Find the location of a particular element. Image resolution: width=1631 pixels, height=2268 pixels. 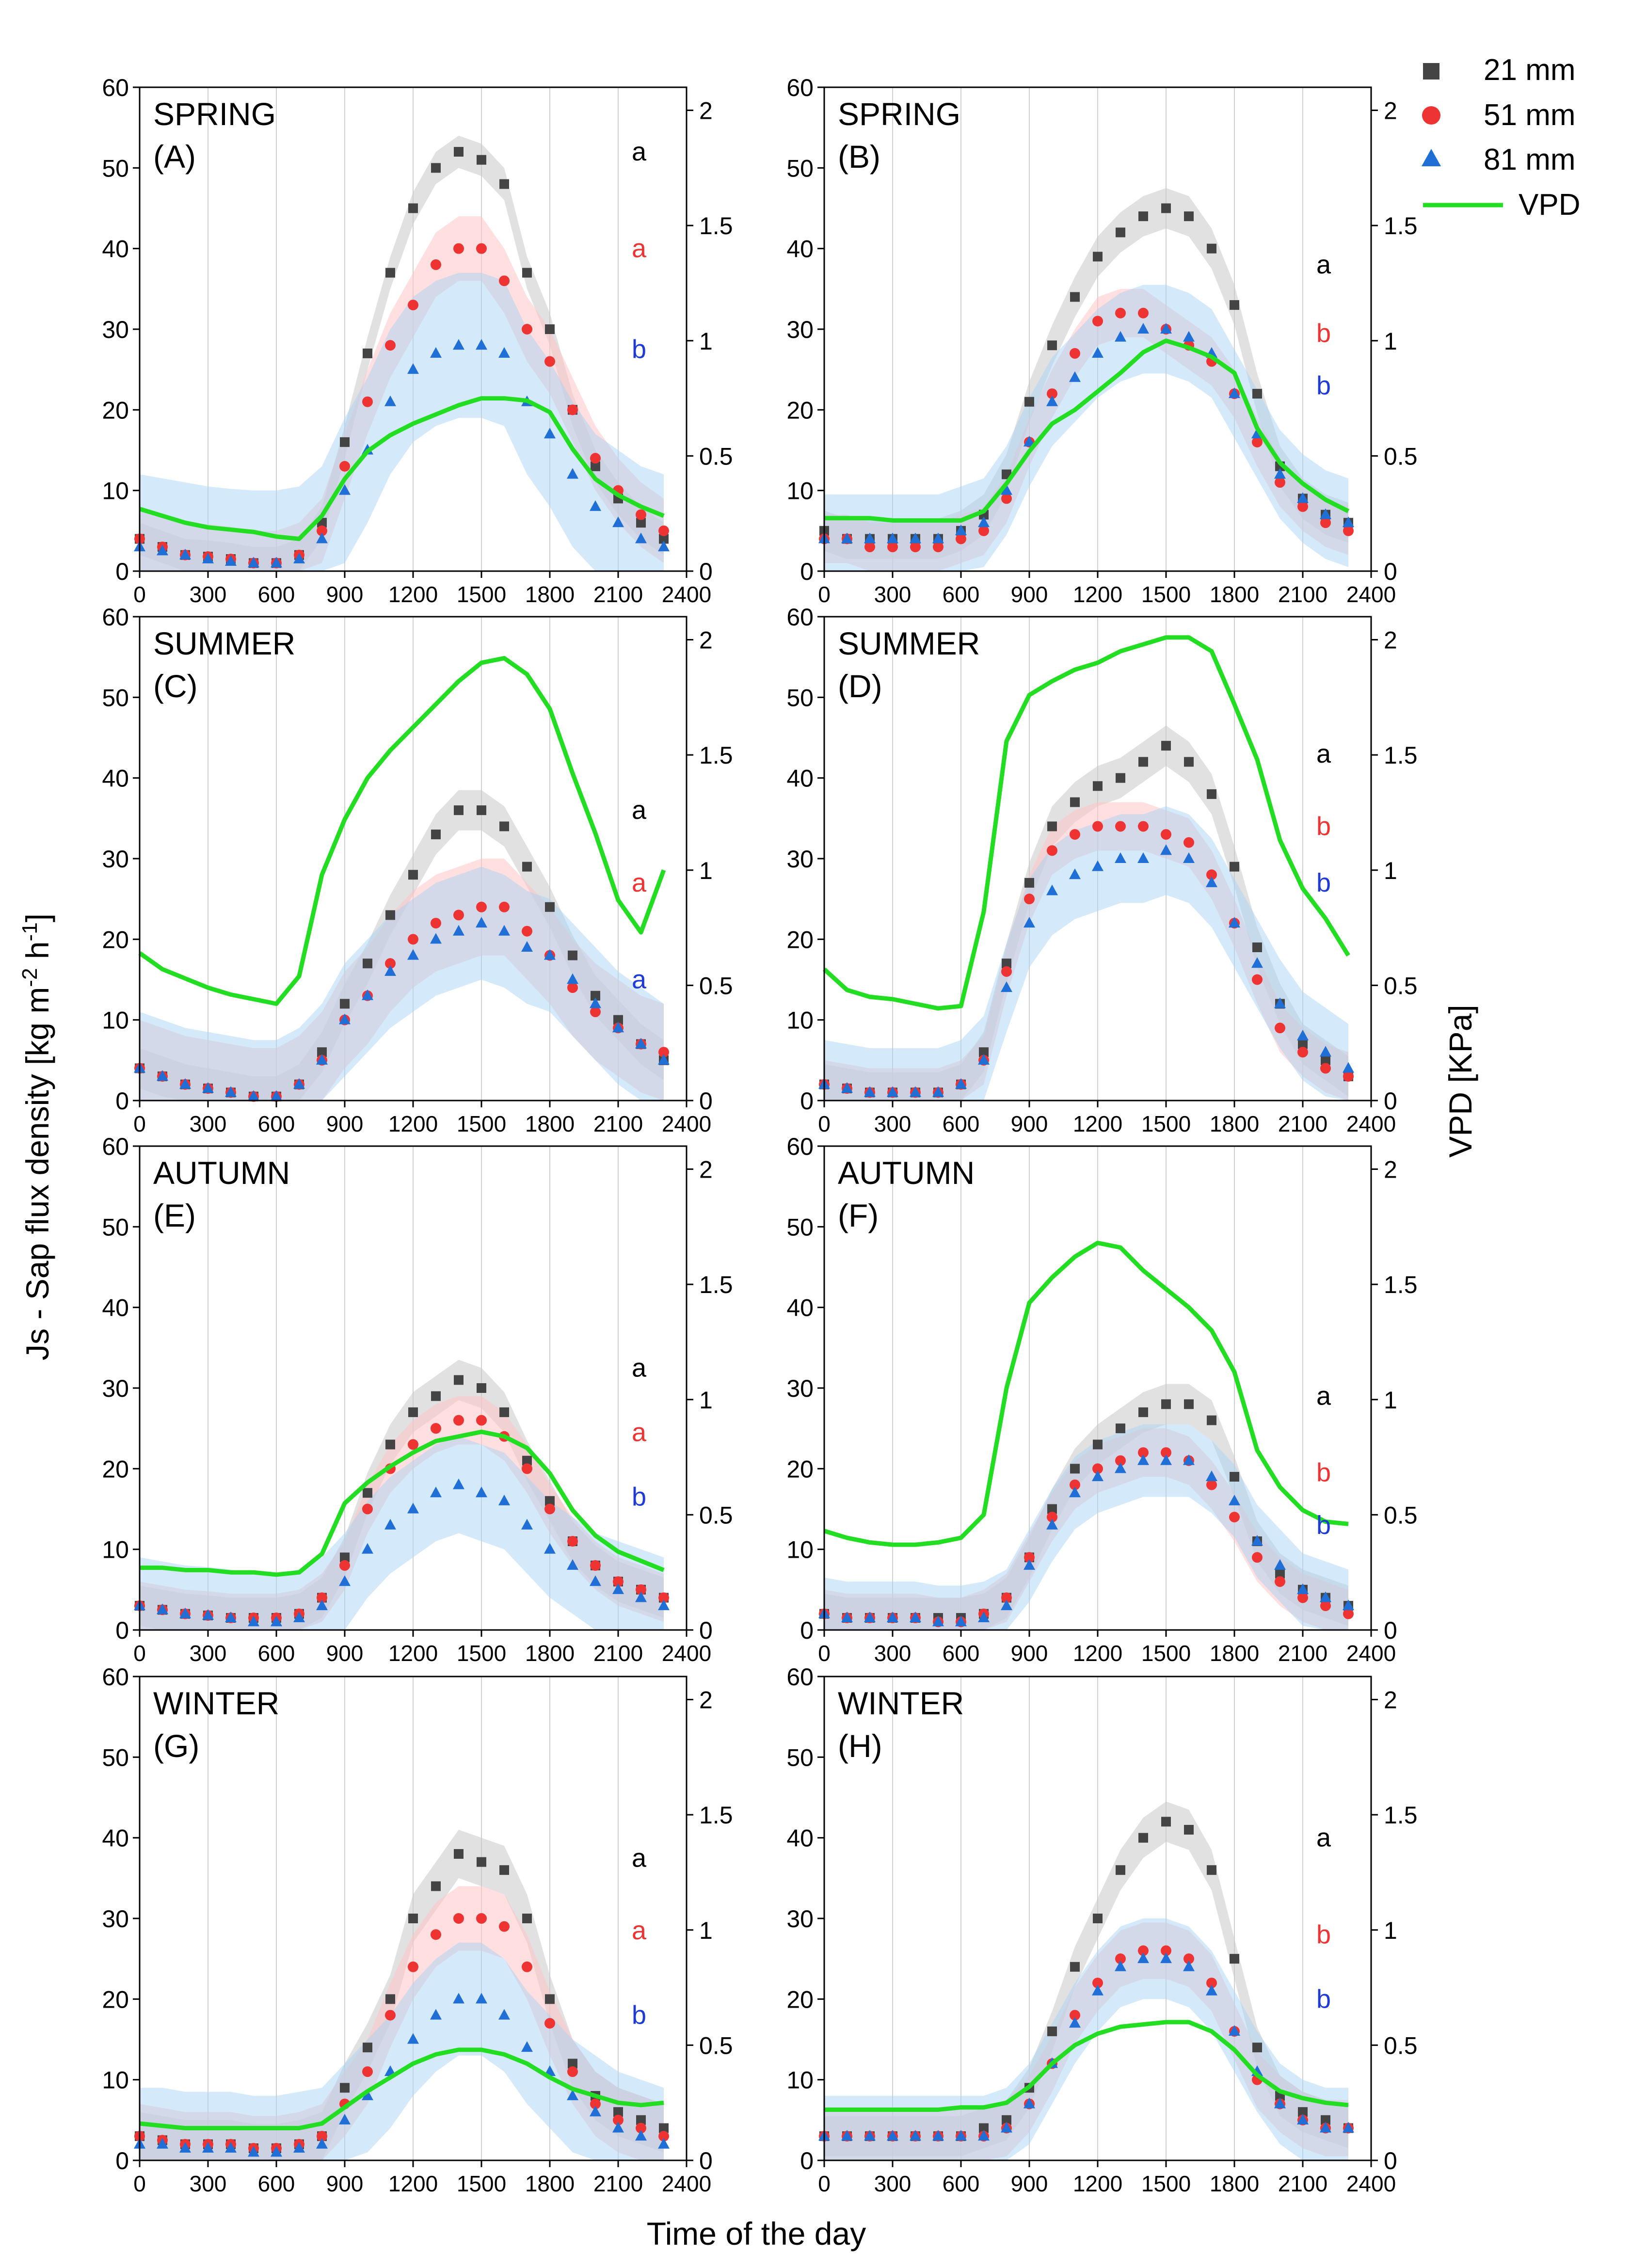

legend-item-51mm: 51 mm is located at coordinates (1498, 115).